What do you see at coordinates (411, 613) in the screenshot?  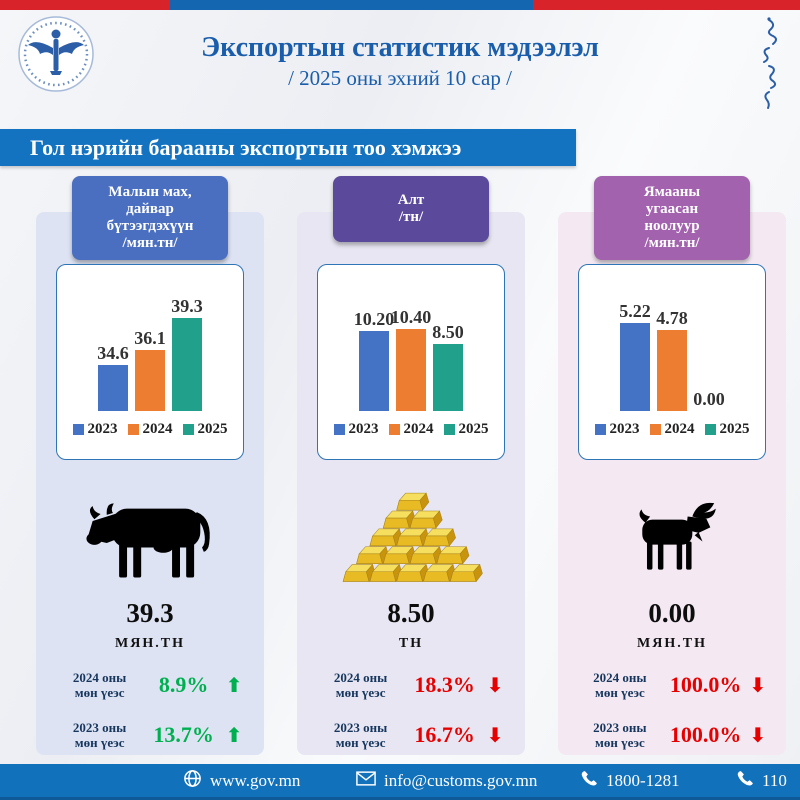 I see `total-value: 8.50` at bounding box center [411, 613].